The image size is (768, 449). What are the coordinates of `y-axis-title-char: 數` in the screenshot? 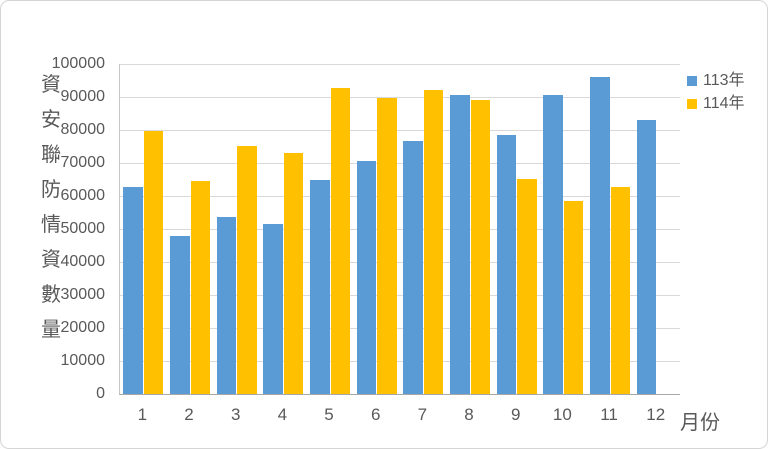 It's located at (51, 295).